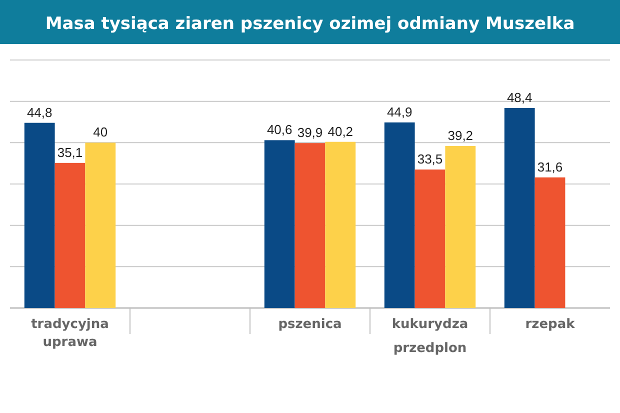 Image resolution: width=620 pixels, height=413 pixels. Describe the element at coordinates (519, 97) in the screenshot. I see `data-label: 48,4` at that location.